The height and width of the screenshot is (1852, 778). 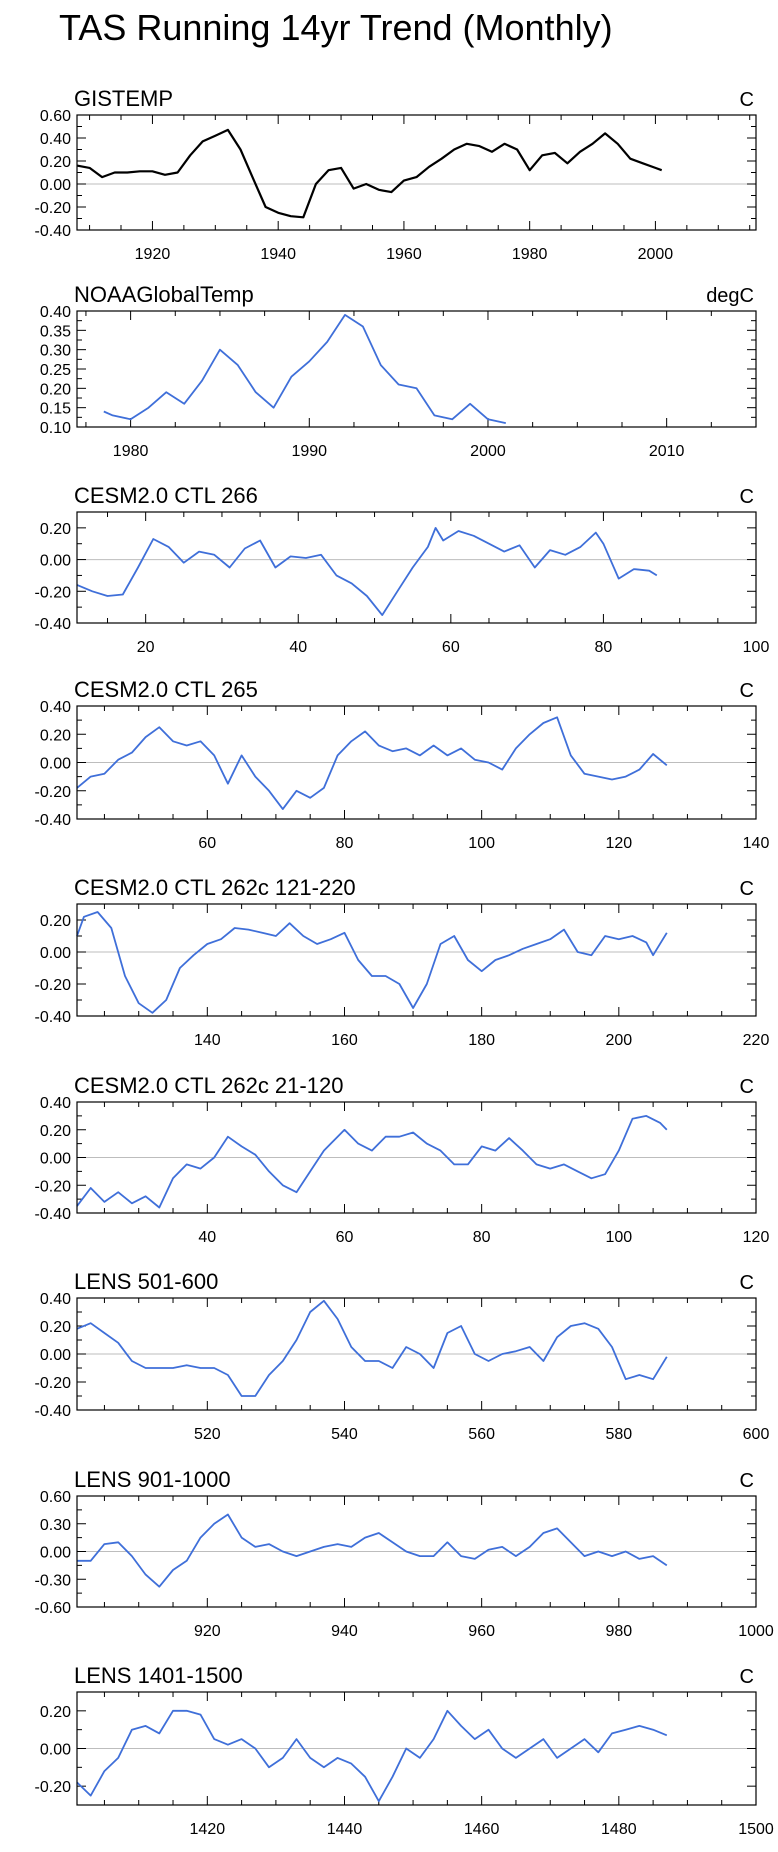 What do you see at coordinates (618, 1631) in the screenshot?
I see `x-tick-label: 980` at bounding box center [618, 1631].